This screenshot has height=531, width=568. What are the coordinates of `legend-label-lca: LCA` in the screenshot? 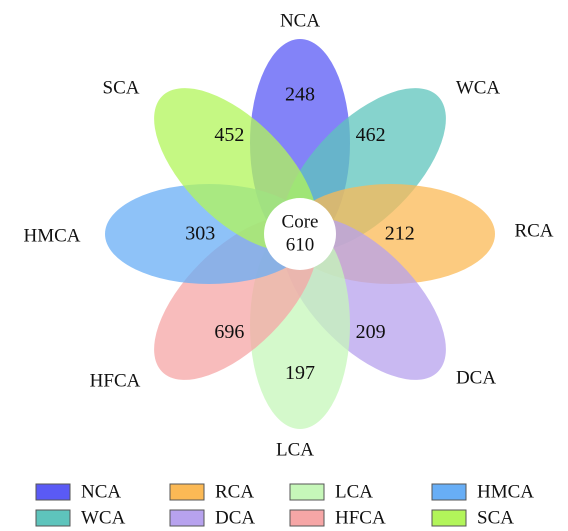 It's located at (354, 491).